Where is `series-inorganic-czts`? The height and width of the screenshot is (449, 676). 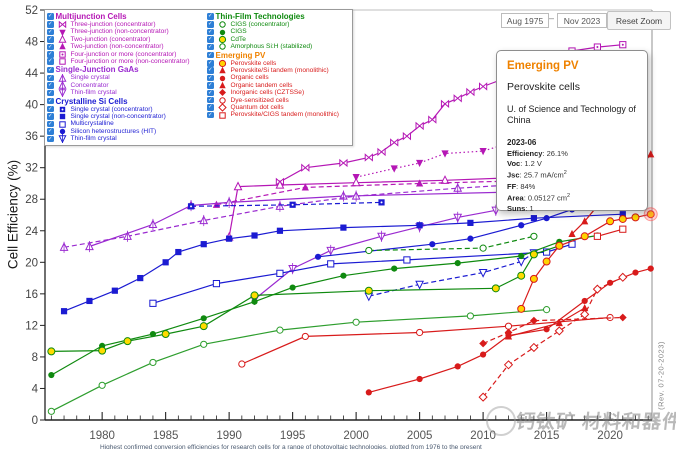 series-inorganic-czts is located at coordinates (553, 330).